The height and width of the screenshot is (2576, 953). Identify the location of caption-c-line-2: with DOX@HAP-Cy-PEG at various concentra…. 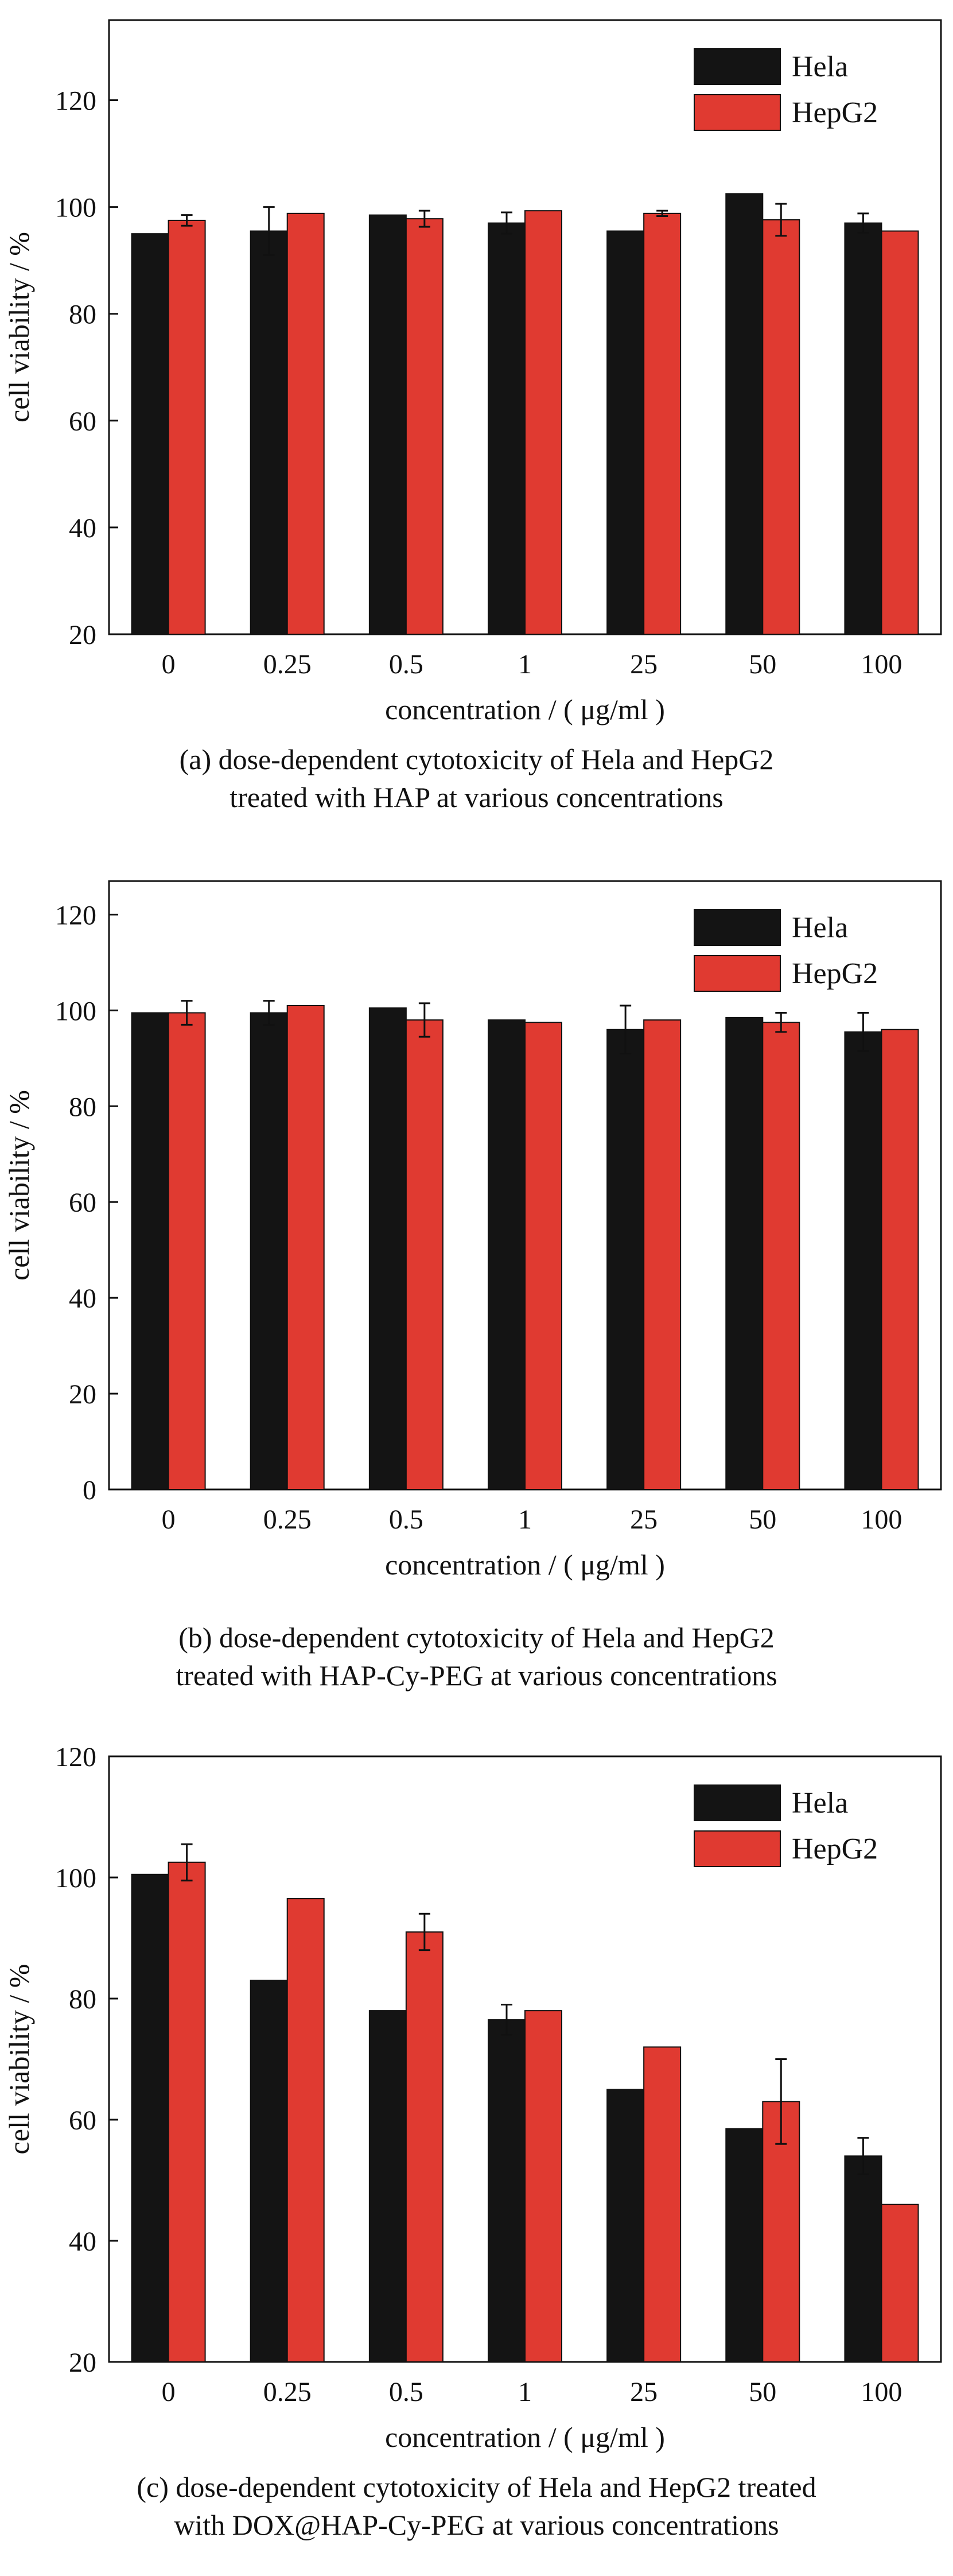
(476, 2525).